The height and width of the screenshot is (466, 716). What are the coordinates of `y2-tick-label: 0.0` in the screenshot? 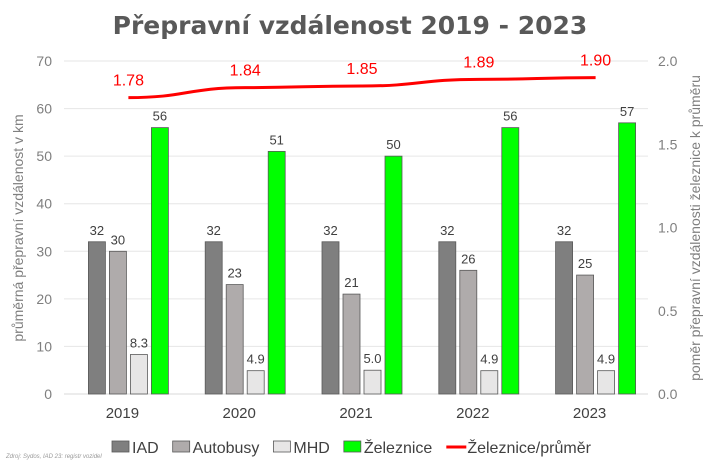 It's located at (668, 394).